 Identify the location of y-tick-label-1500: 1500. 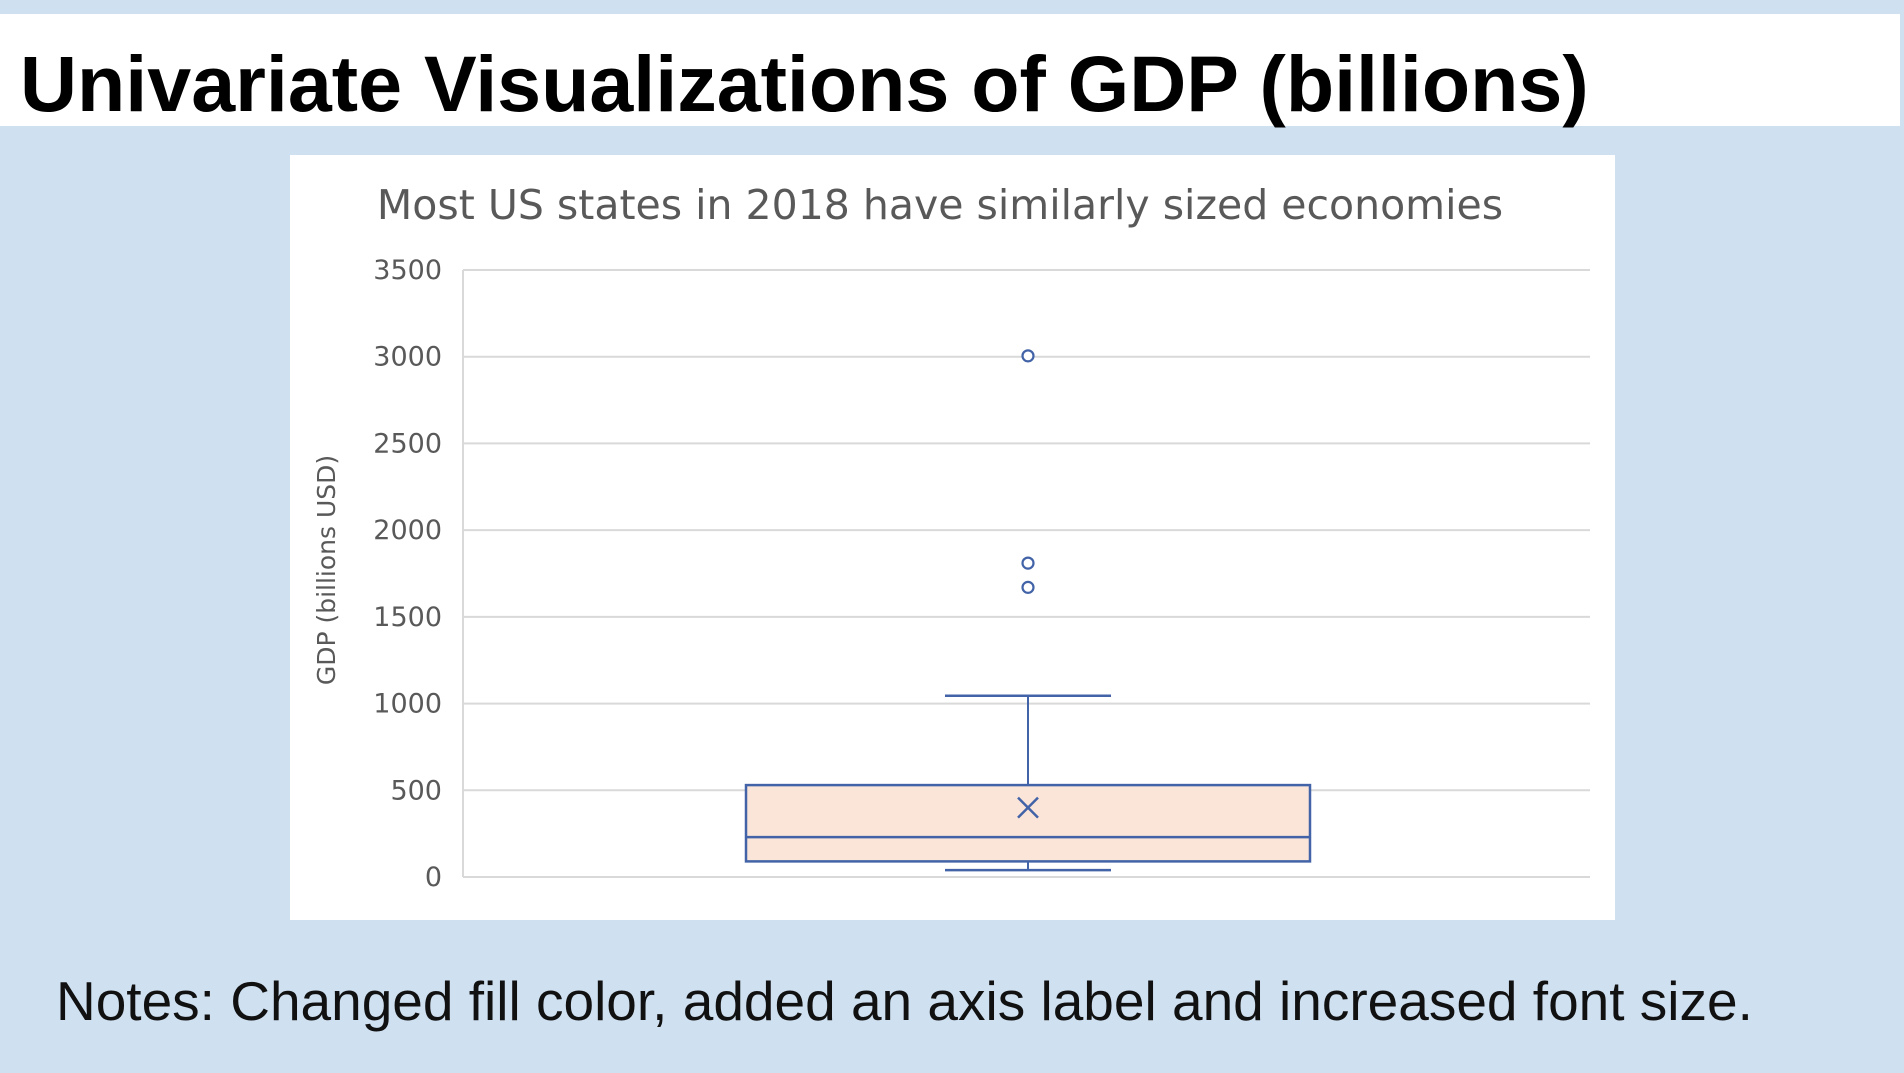
(407, 617).